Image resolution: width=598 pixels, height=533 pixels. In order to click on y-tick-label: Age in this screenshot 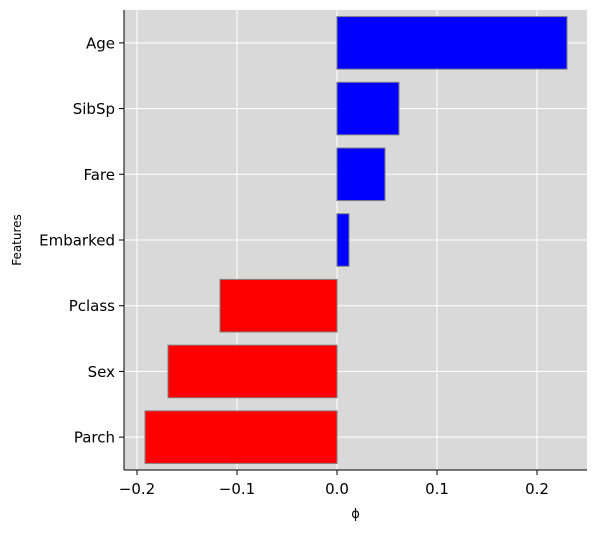, I will do `click(100, 43)`.